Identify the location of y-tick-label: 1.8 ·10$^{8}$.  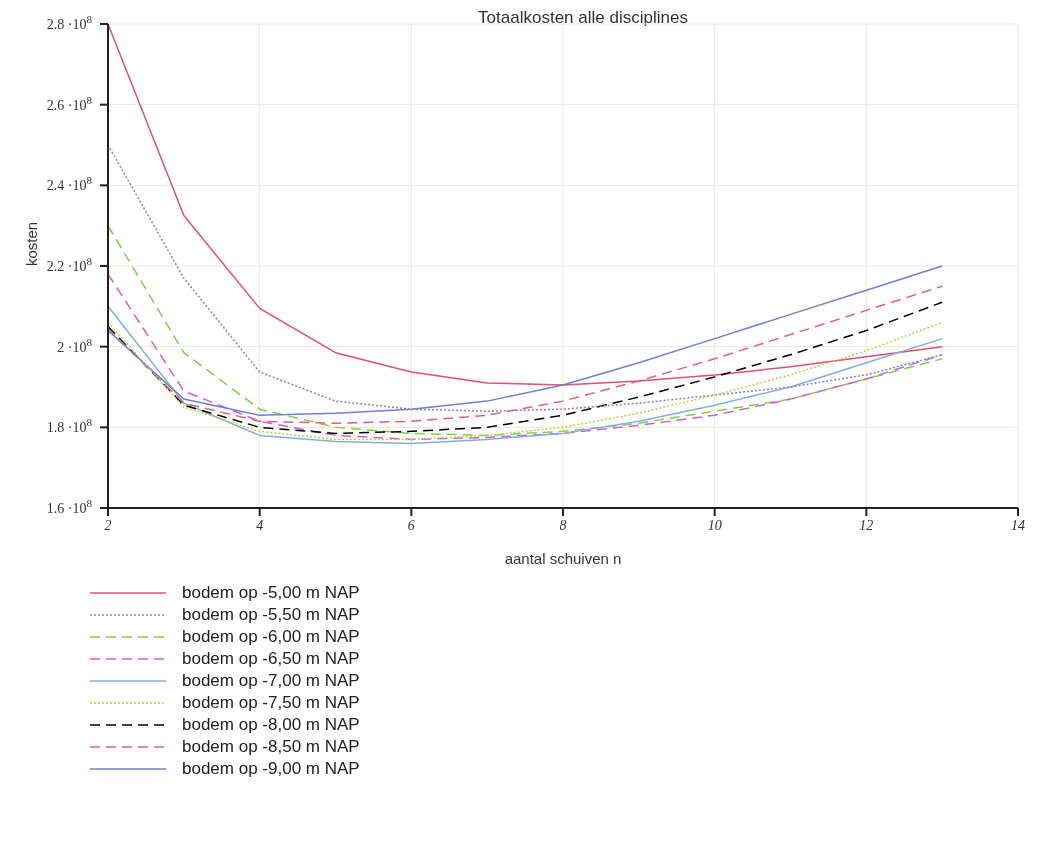
(69, 426).